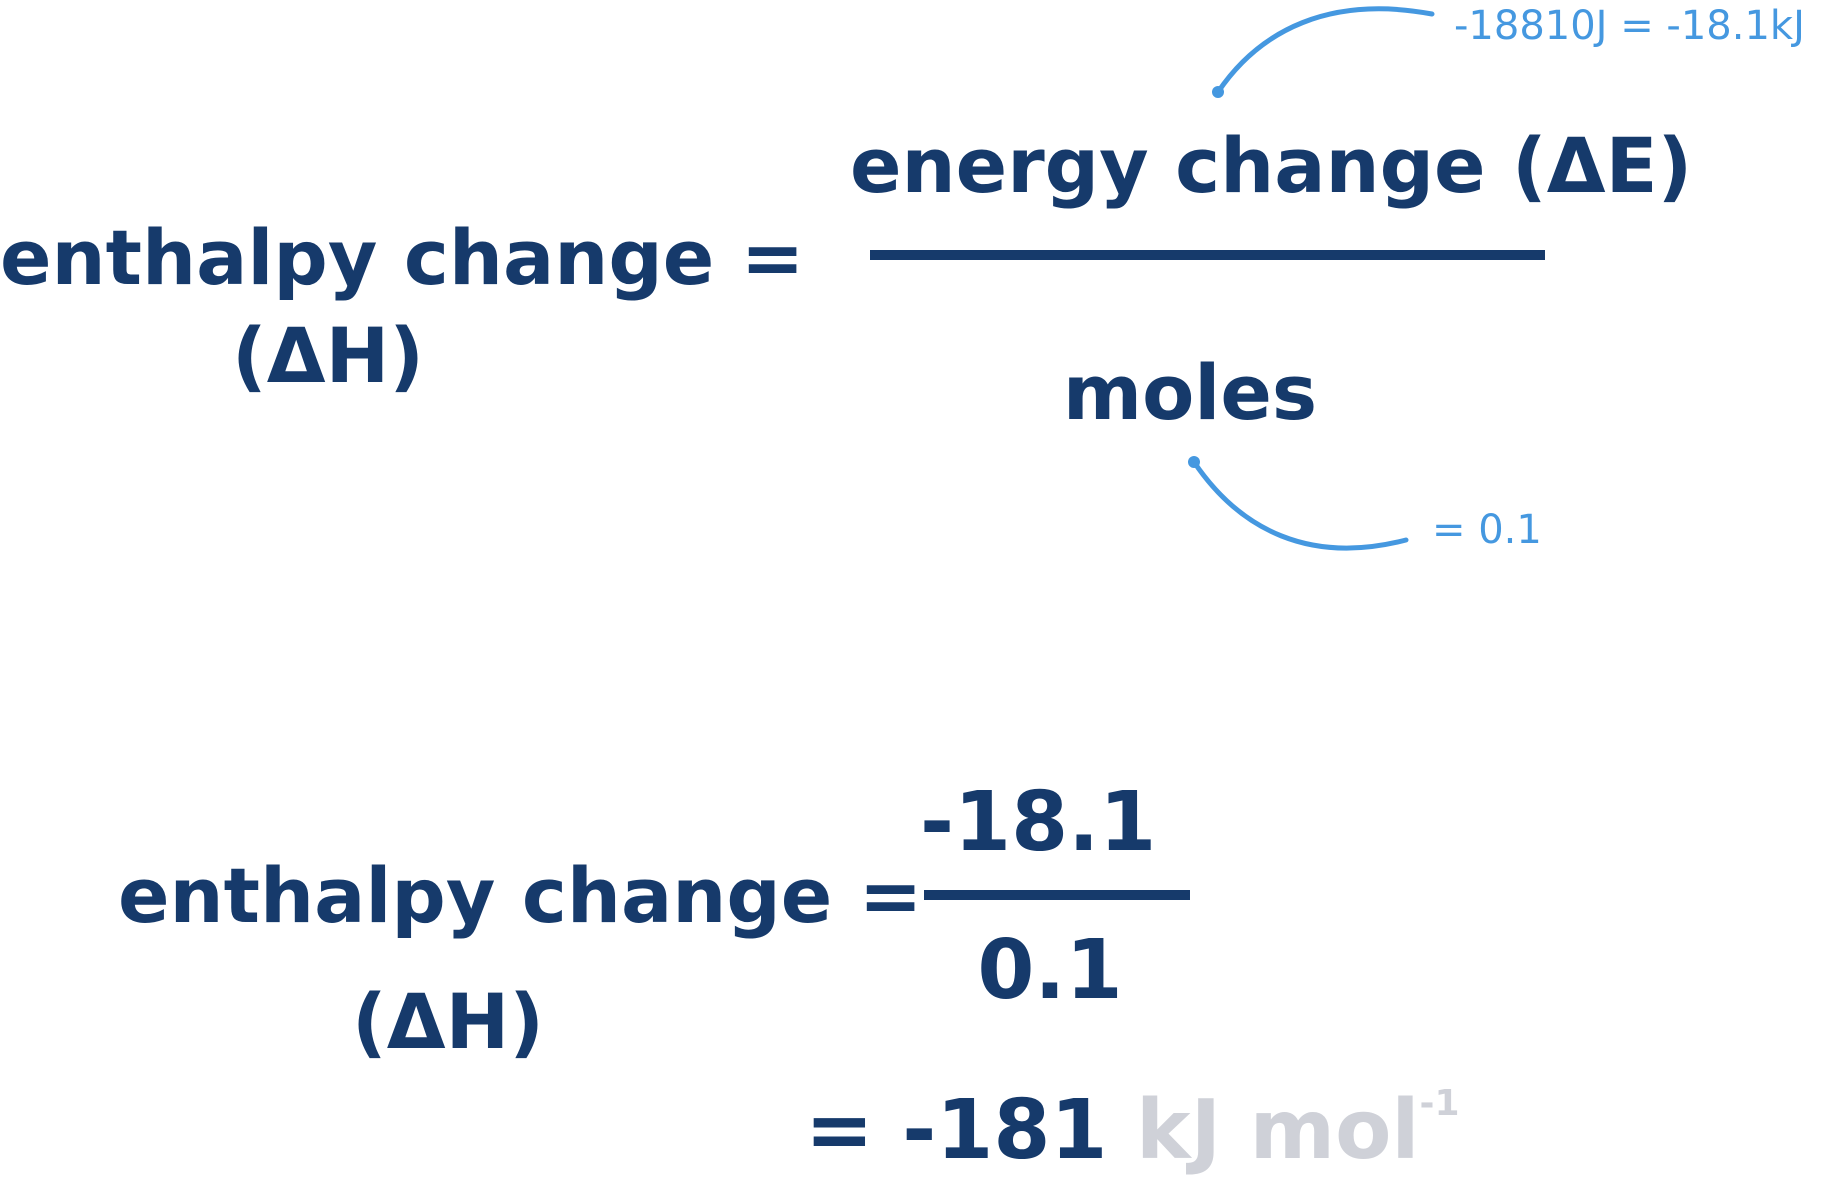 The width and height of the screenshot is (1830, 1178). Describe the element at coordinates (520, 895) in the screenshot. I see `worked-lhs-line1: enthalpy change =` at that location.